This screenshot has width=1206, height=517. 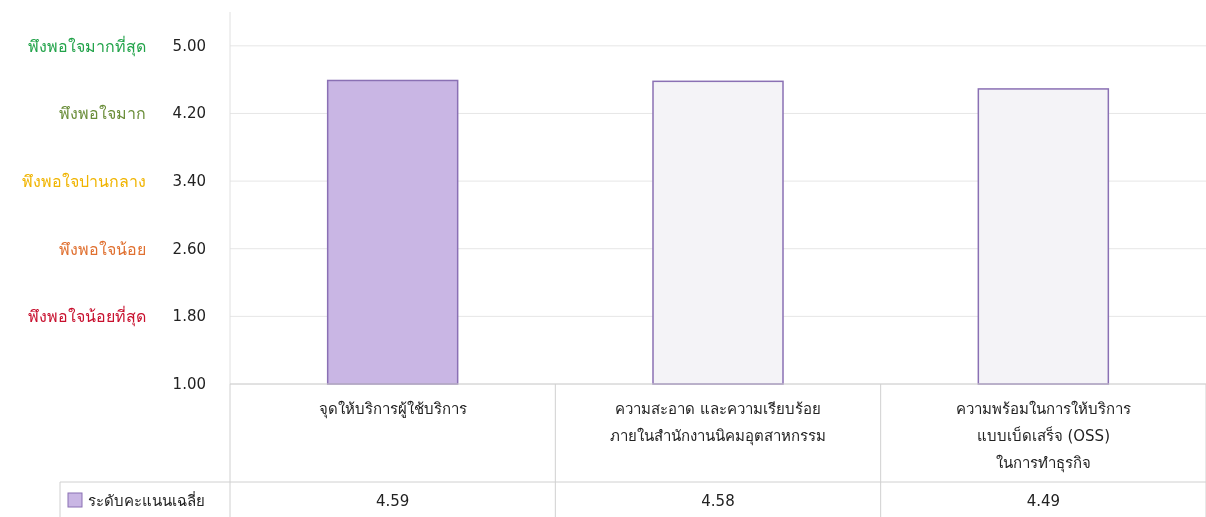 I want to click on data-label: 4.58, so click(x=718, y=501).